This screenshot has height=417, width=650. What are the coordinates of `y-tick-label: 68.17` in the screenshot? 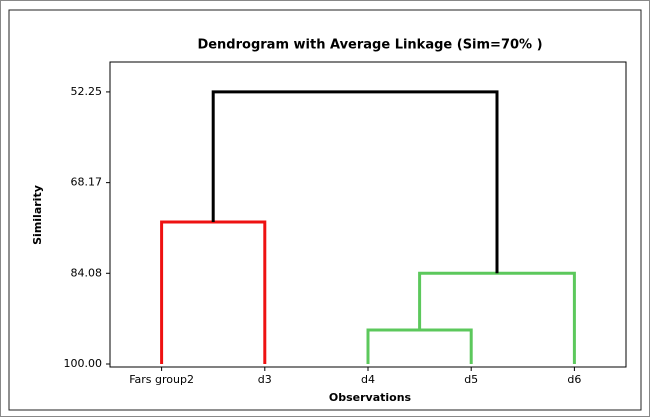 It's located at (87, 182).